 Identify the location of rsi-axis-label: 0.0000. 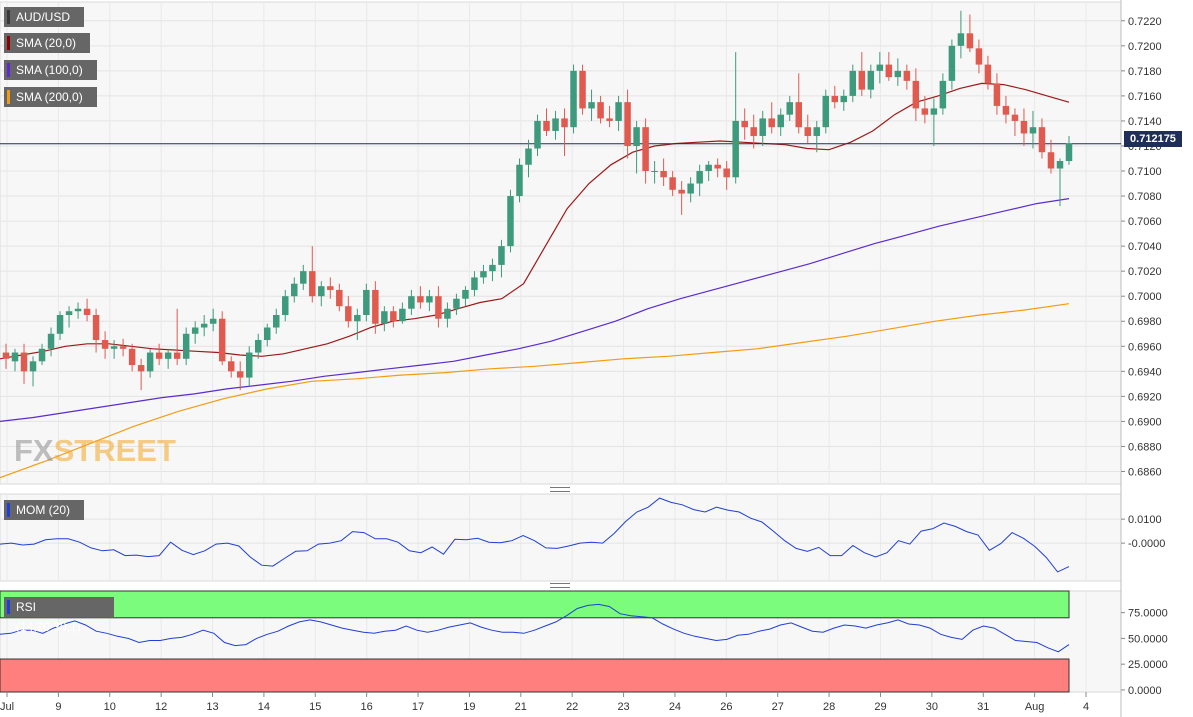
(1145, 691).